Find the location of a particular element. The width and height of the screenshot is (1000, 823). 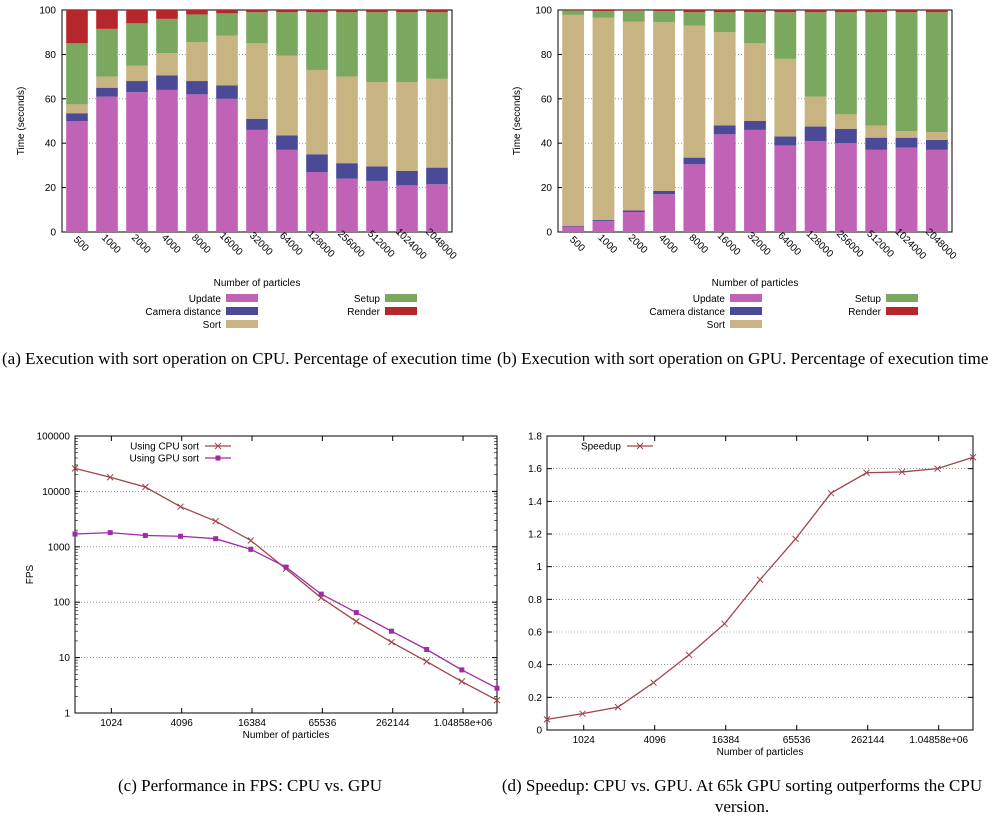

y-tick-label: 0.4 is located at coordinates (535, 665).